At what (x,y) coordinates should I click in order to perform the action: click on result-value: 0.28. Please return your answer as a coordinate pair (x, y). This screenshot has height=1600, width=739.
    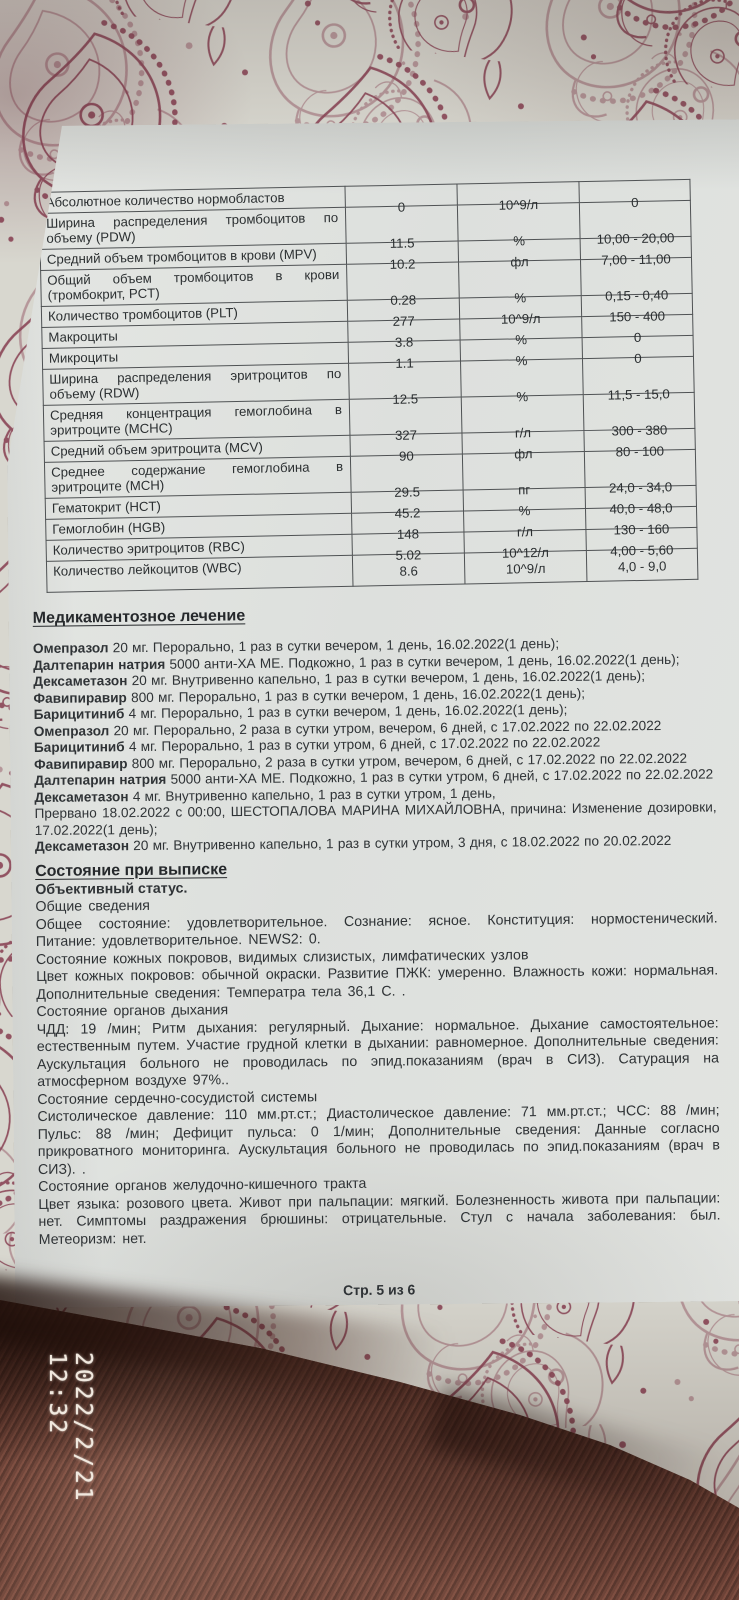
    Looking at the image, I should click on (403, 300).